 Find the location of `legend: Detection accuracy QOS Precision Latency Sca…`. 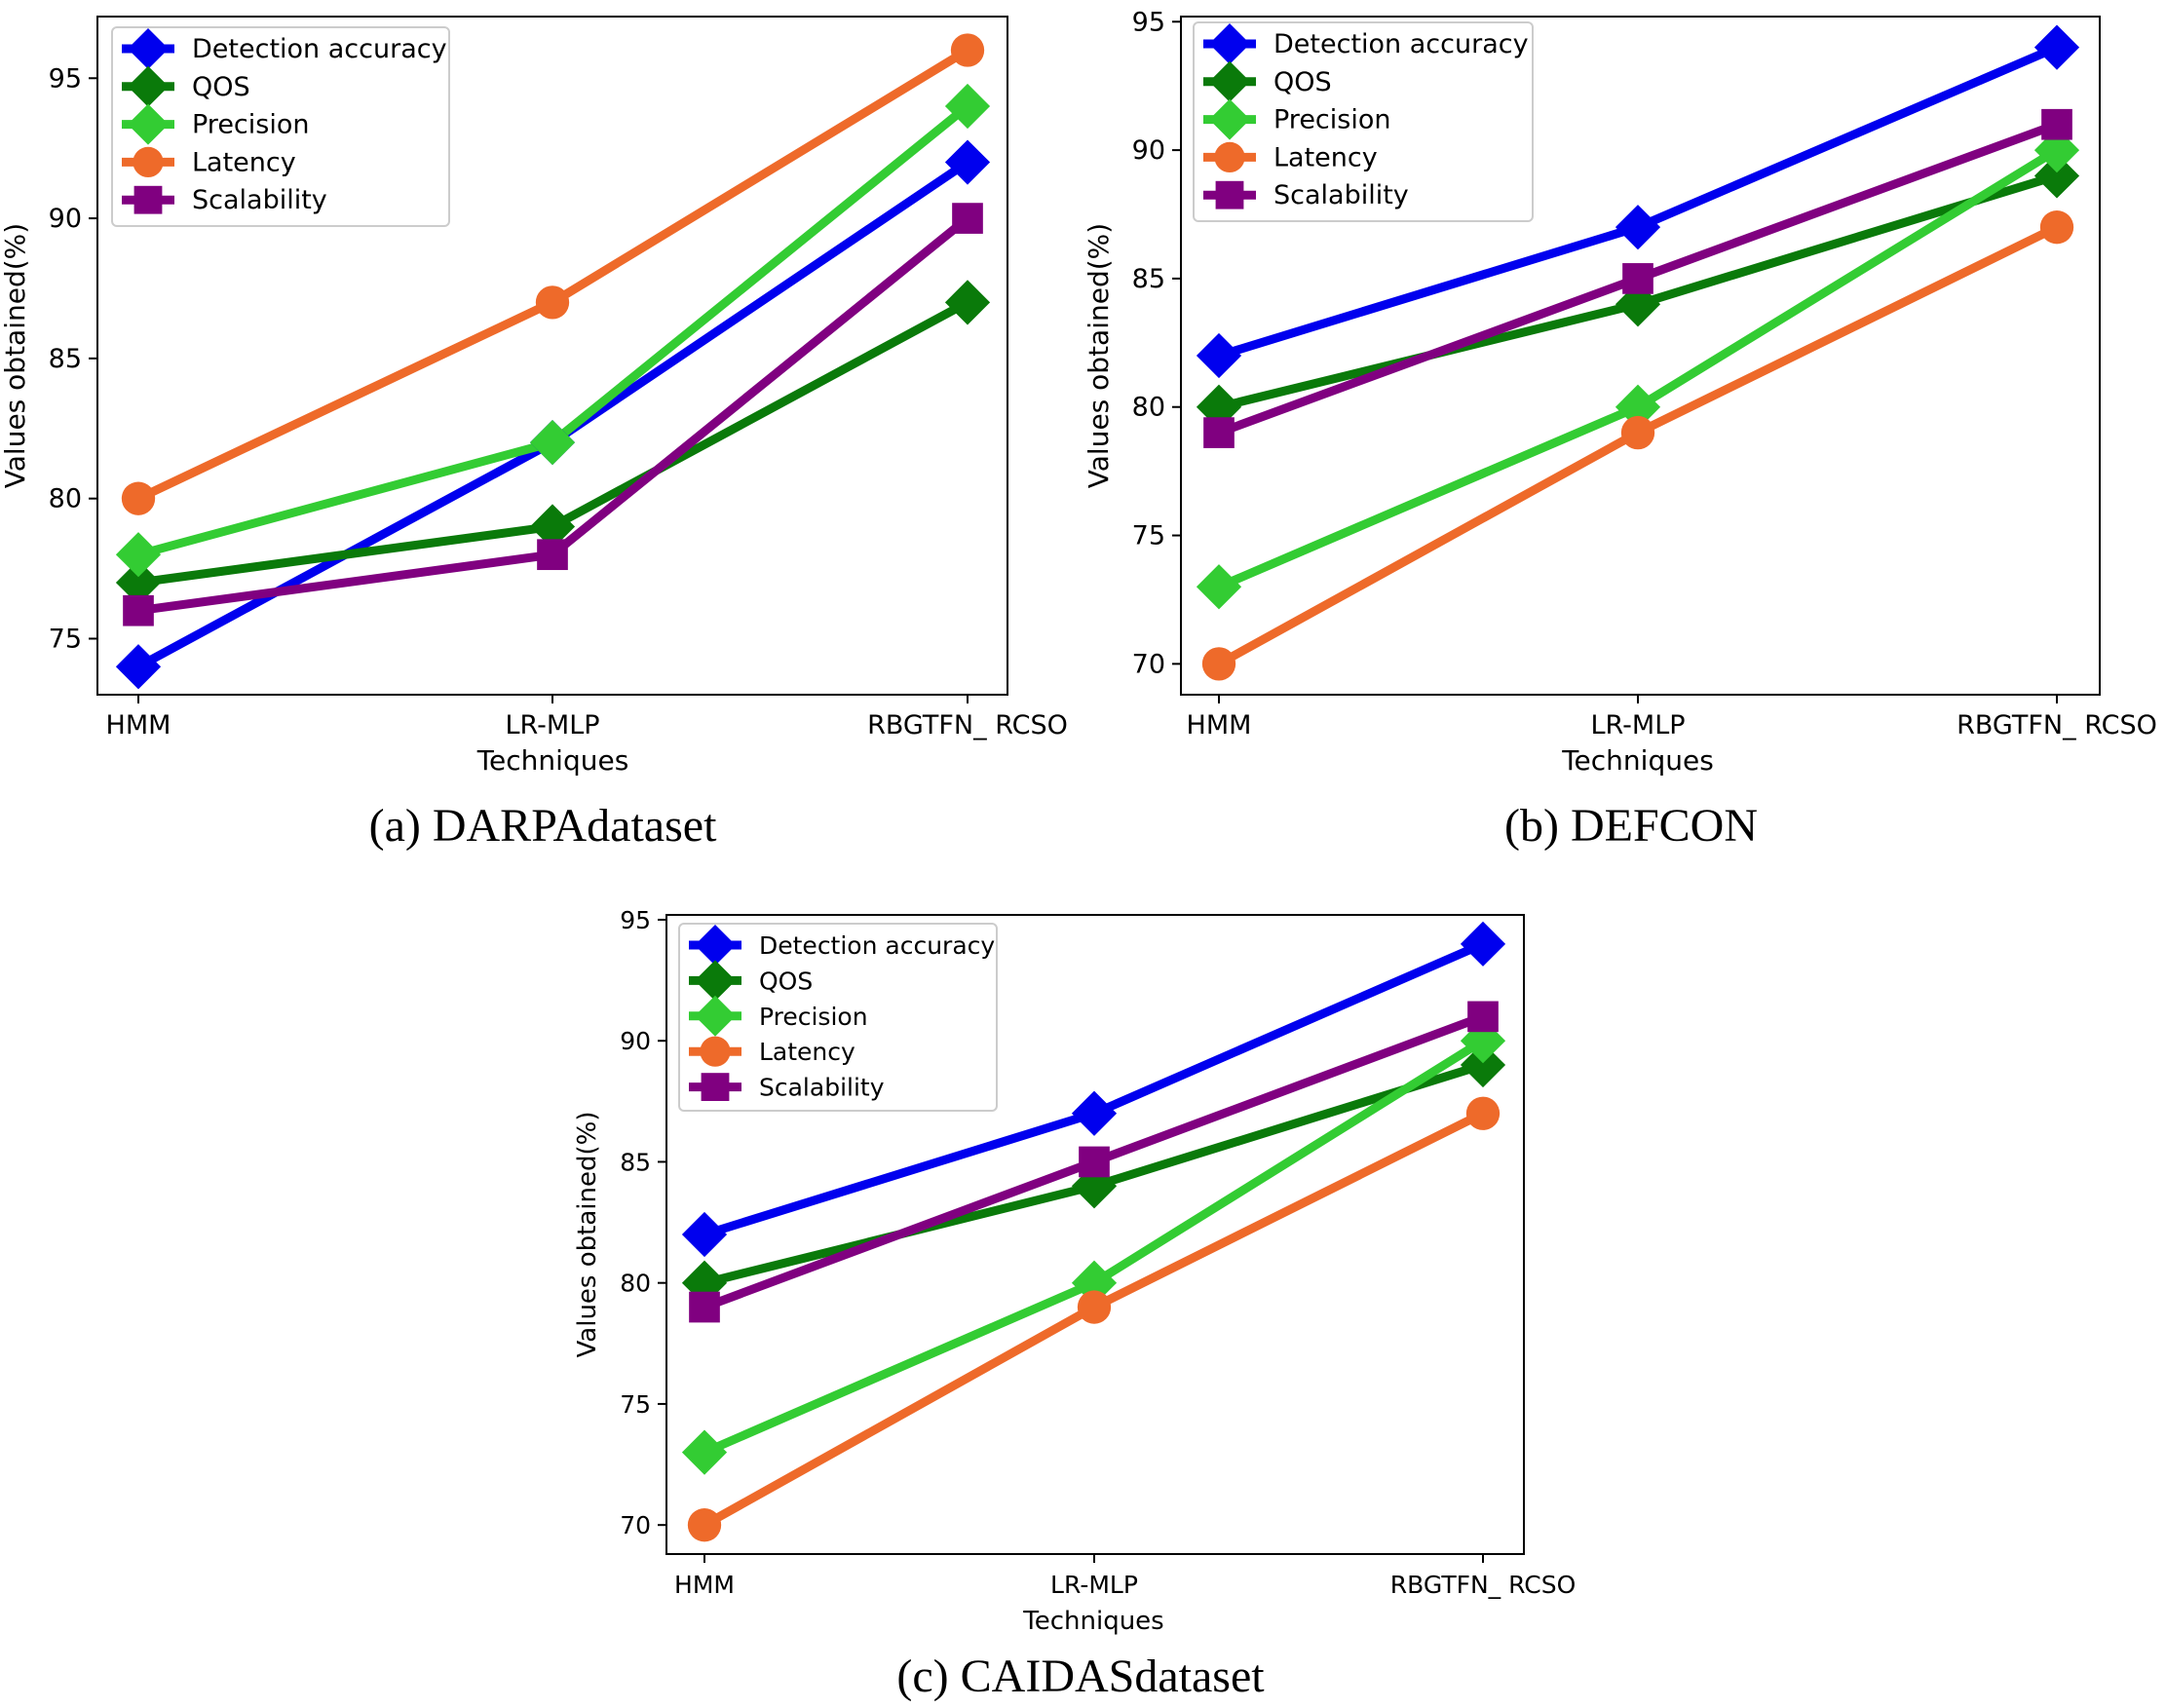

legend: Detection accuracy QOS Precision Latency Sca… is located at coordinates (280, 126).